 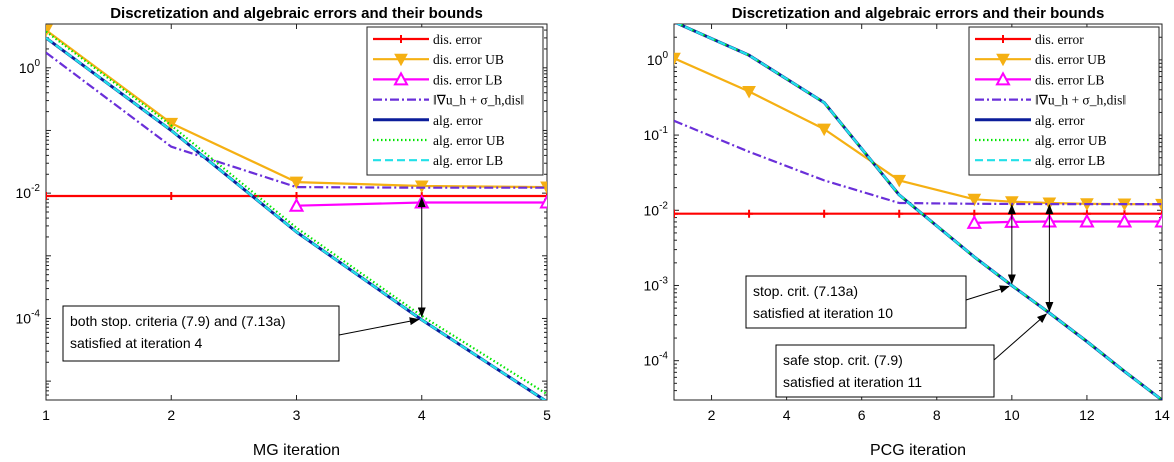 I want to click on panel-2-series-dis-error-lb-line, so click(x=1068, y=222).